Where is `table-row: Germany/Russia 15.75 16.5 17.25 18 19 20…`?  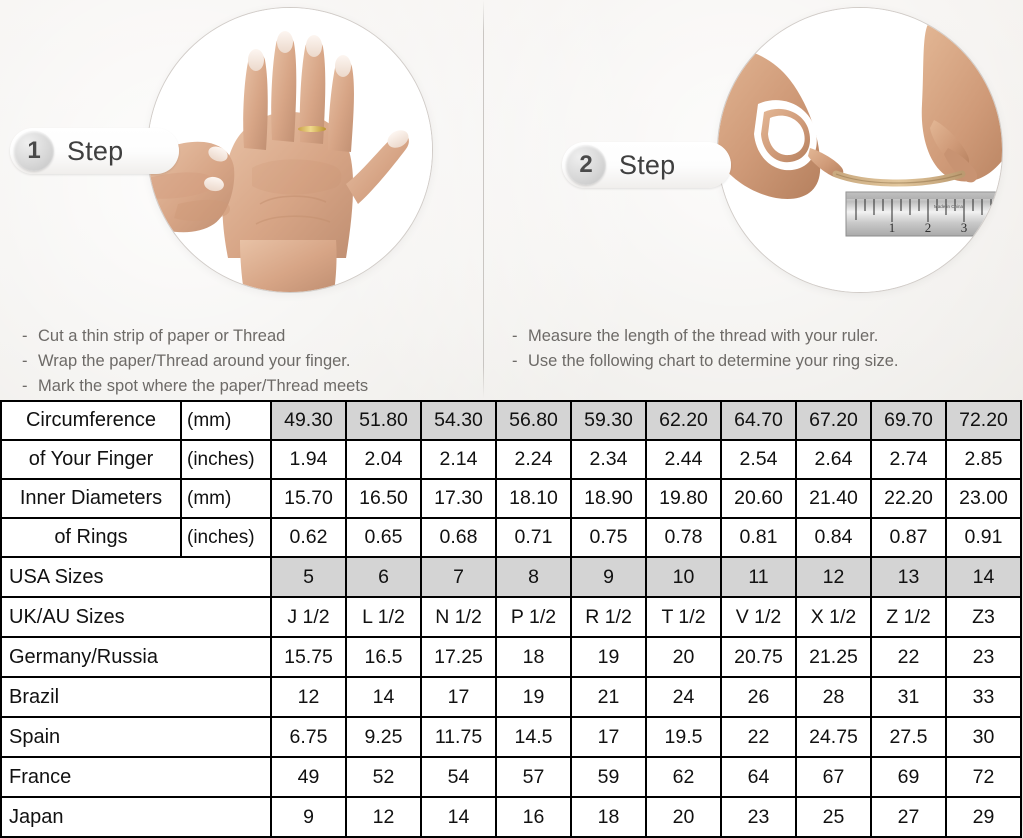 table-row: Germany/Russia 15.75 16.5 17.25 18 19 20… is located at coordinates (511, 657).